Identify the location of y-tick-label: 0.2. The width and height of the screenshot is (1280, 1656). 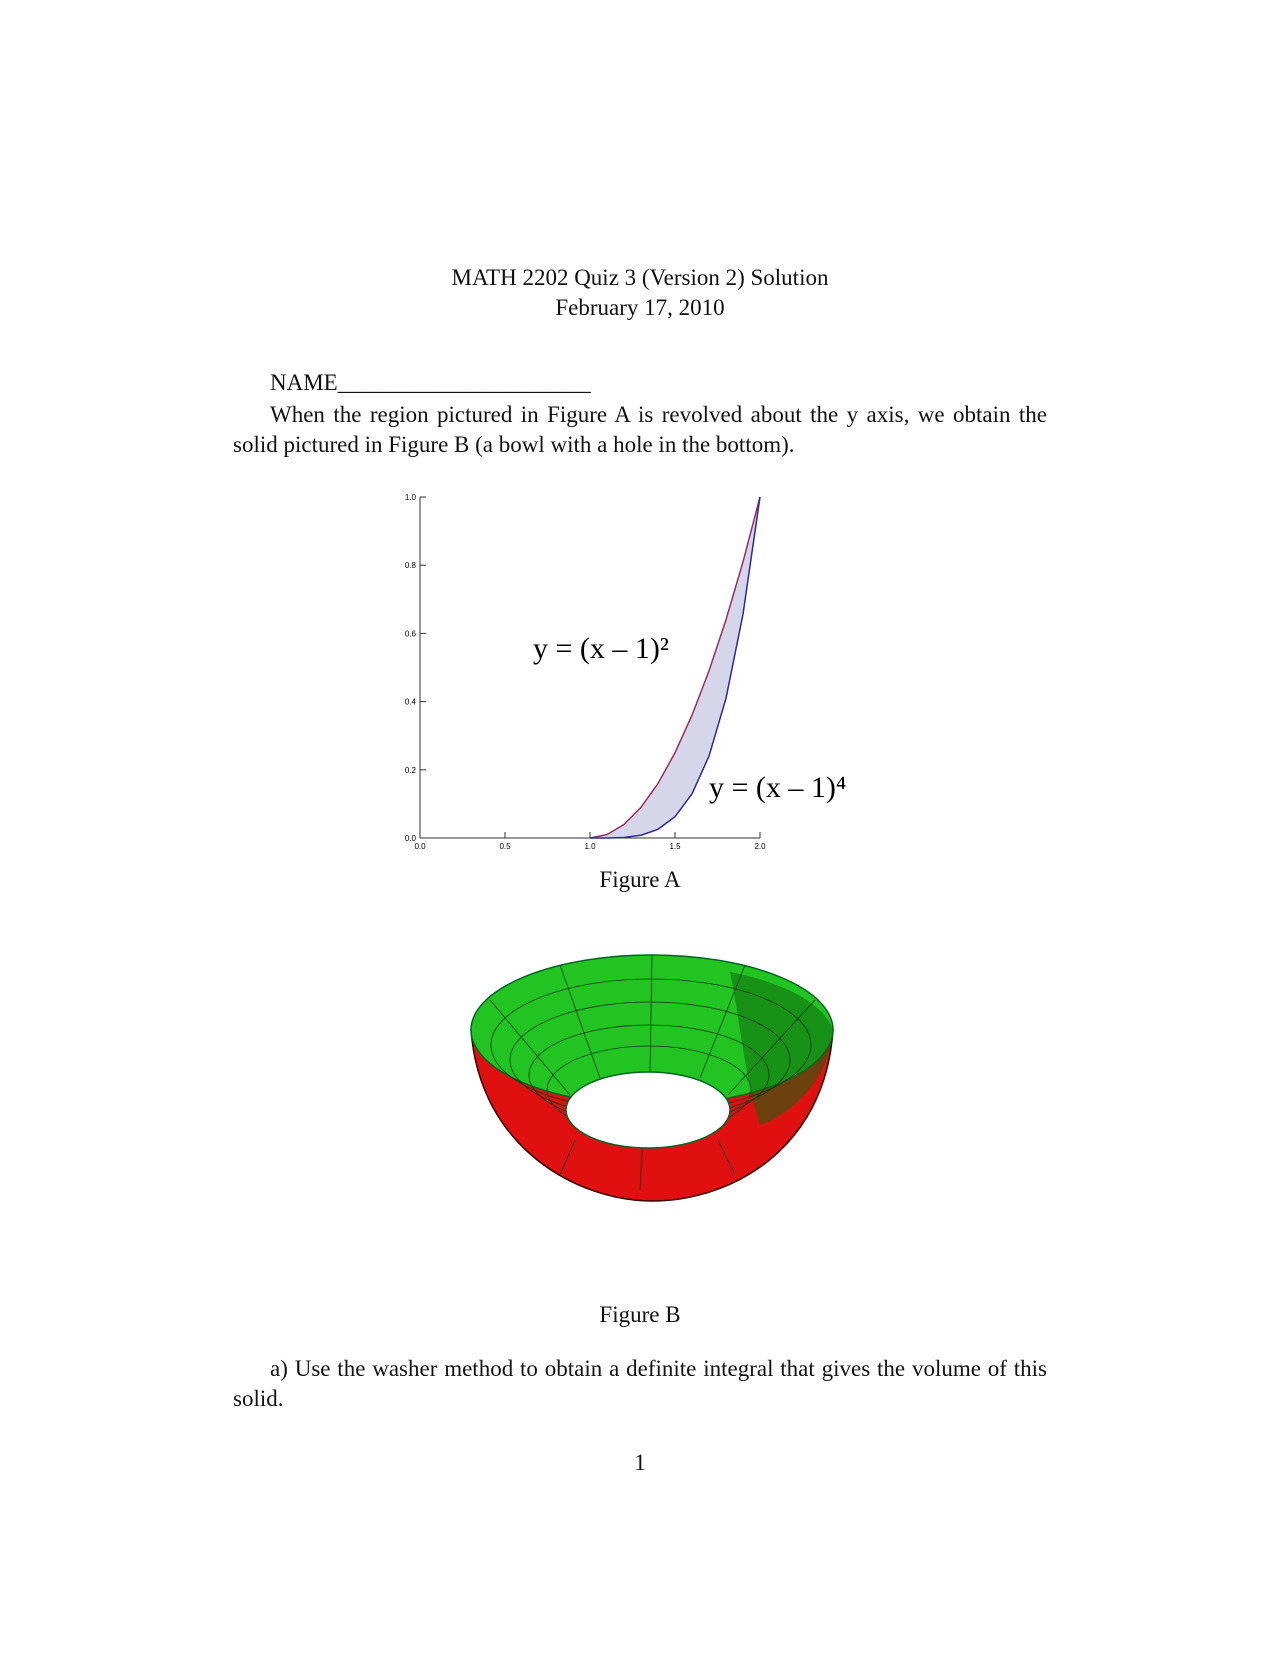
(411, 770).